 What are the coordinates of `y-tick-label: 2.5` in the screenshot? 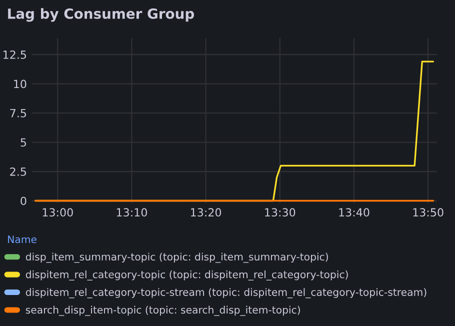 It's located at (18, 171).